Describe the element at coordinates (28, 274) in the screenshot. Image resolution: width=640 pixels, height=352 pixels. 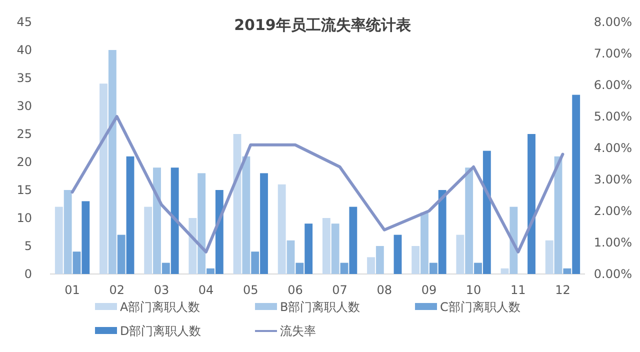
I see `y-tick-label: 0` at that location.